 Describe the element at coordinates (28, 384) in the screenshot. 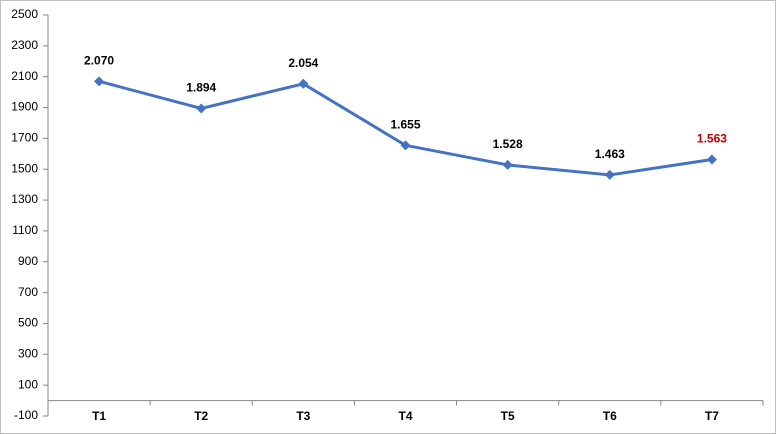

I see `y-tick-label: 100` at that location.